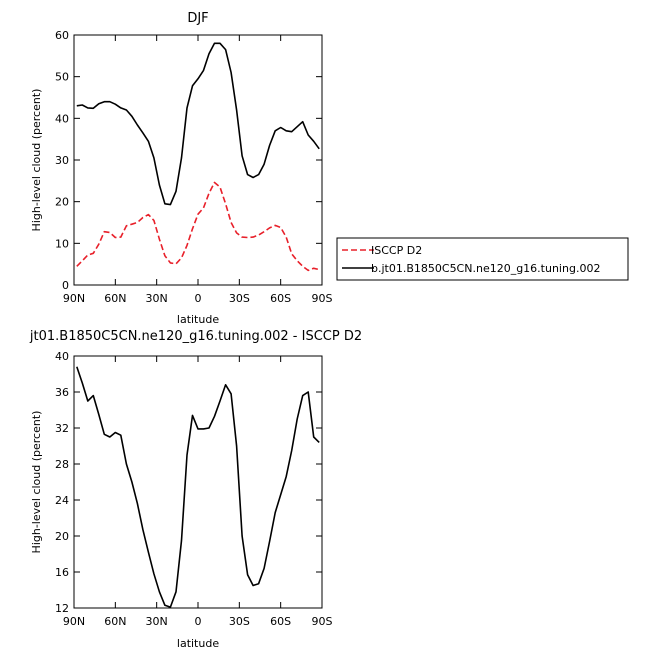  Describe the element at coordinates (239, 621) in the screenshot. I see `bottom-x-tick-label: 30S` at that location.